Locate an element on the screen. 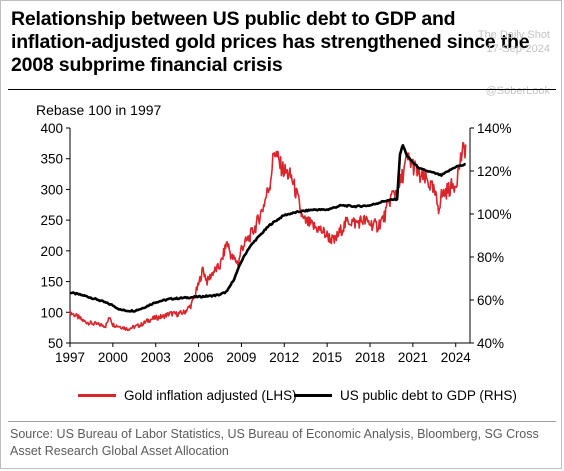 This screenshot has height=471, width=564. x-tick-label: 1997 is located at coordinates (70, 357).